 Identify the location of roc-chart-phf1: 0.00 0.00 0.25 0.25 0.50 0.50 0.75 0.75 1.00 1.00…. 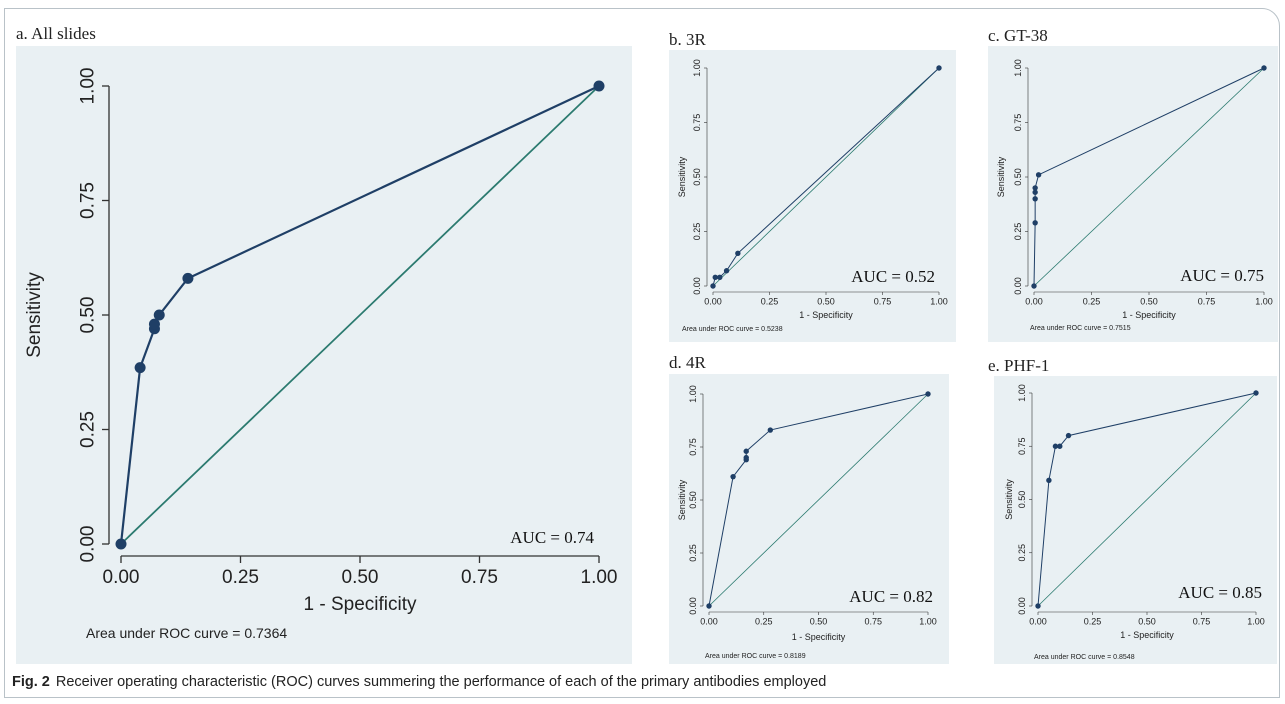
(1135, 520).